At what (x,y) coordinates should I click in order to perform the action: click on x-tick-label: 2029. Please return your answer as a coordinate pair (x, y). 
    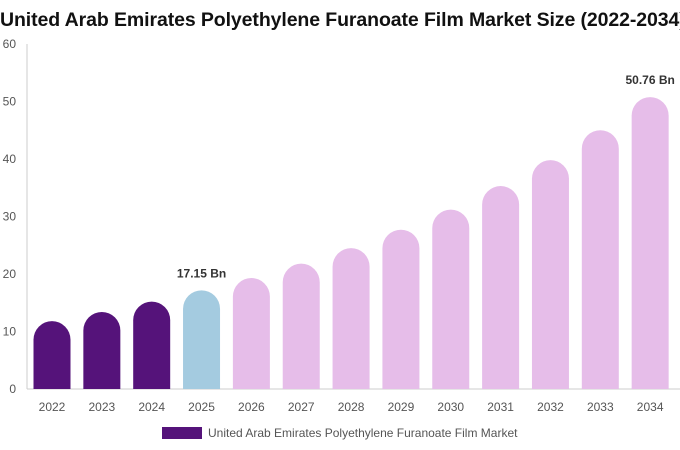
    Looking at the image, I should click on (401, 407).